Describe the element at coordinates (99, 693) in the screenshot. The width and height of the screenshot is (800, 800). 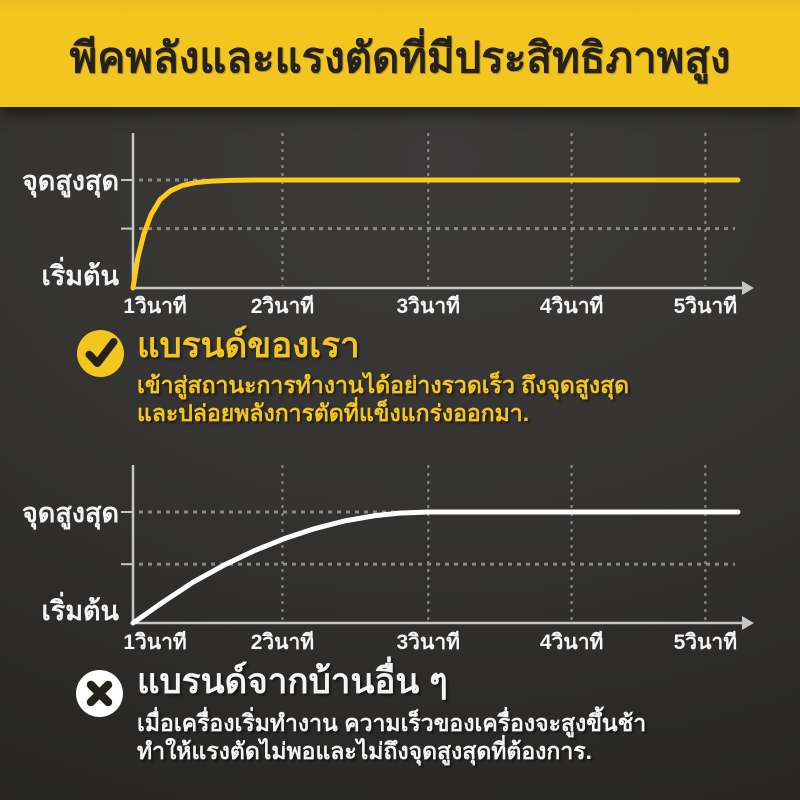
I see `cross-icon` at that location.